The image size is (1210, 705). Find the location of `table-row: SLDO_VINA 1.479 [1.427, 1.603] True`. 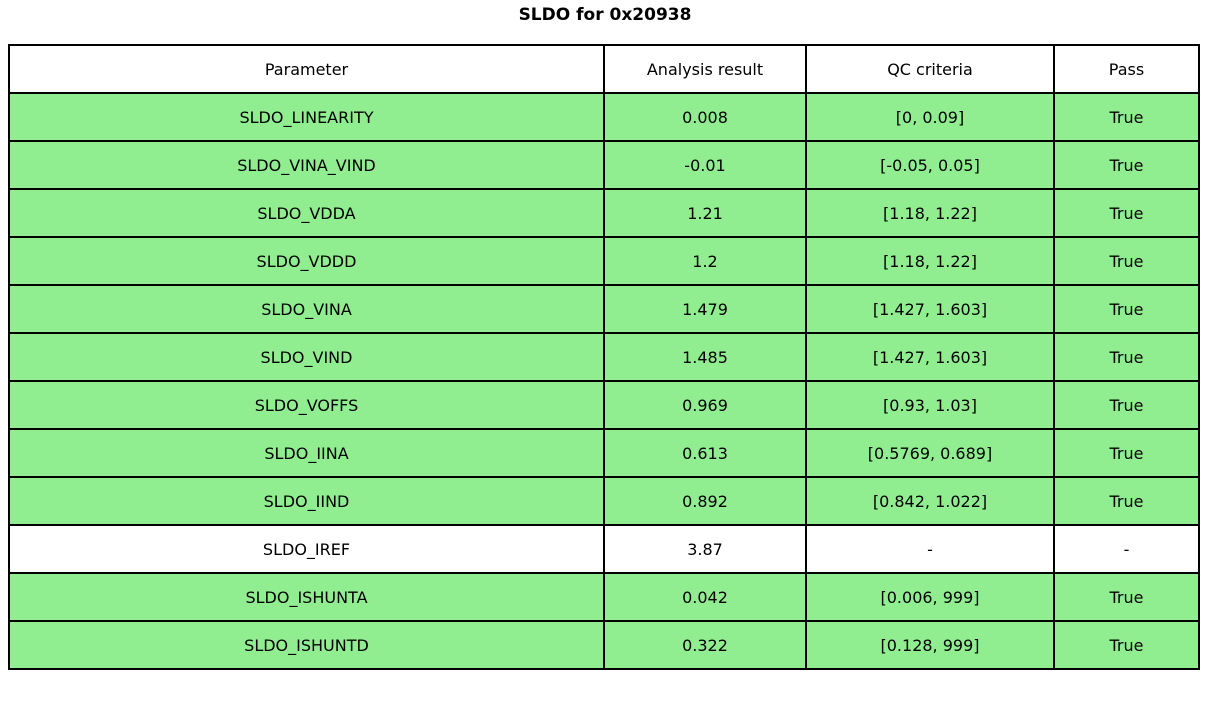

table-row: SLDO_VINA 1.479 [1.427, 1.603] True is located at coordinates (604, 309).